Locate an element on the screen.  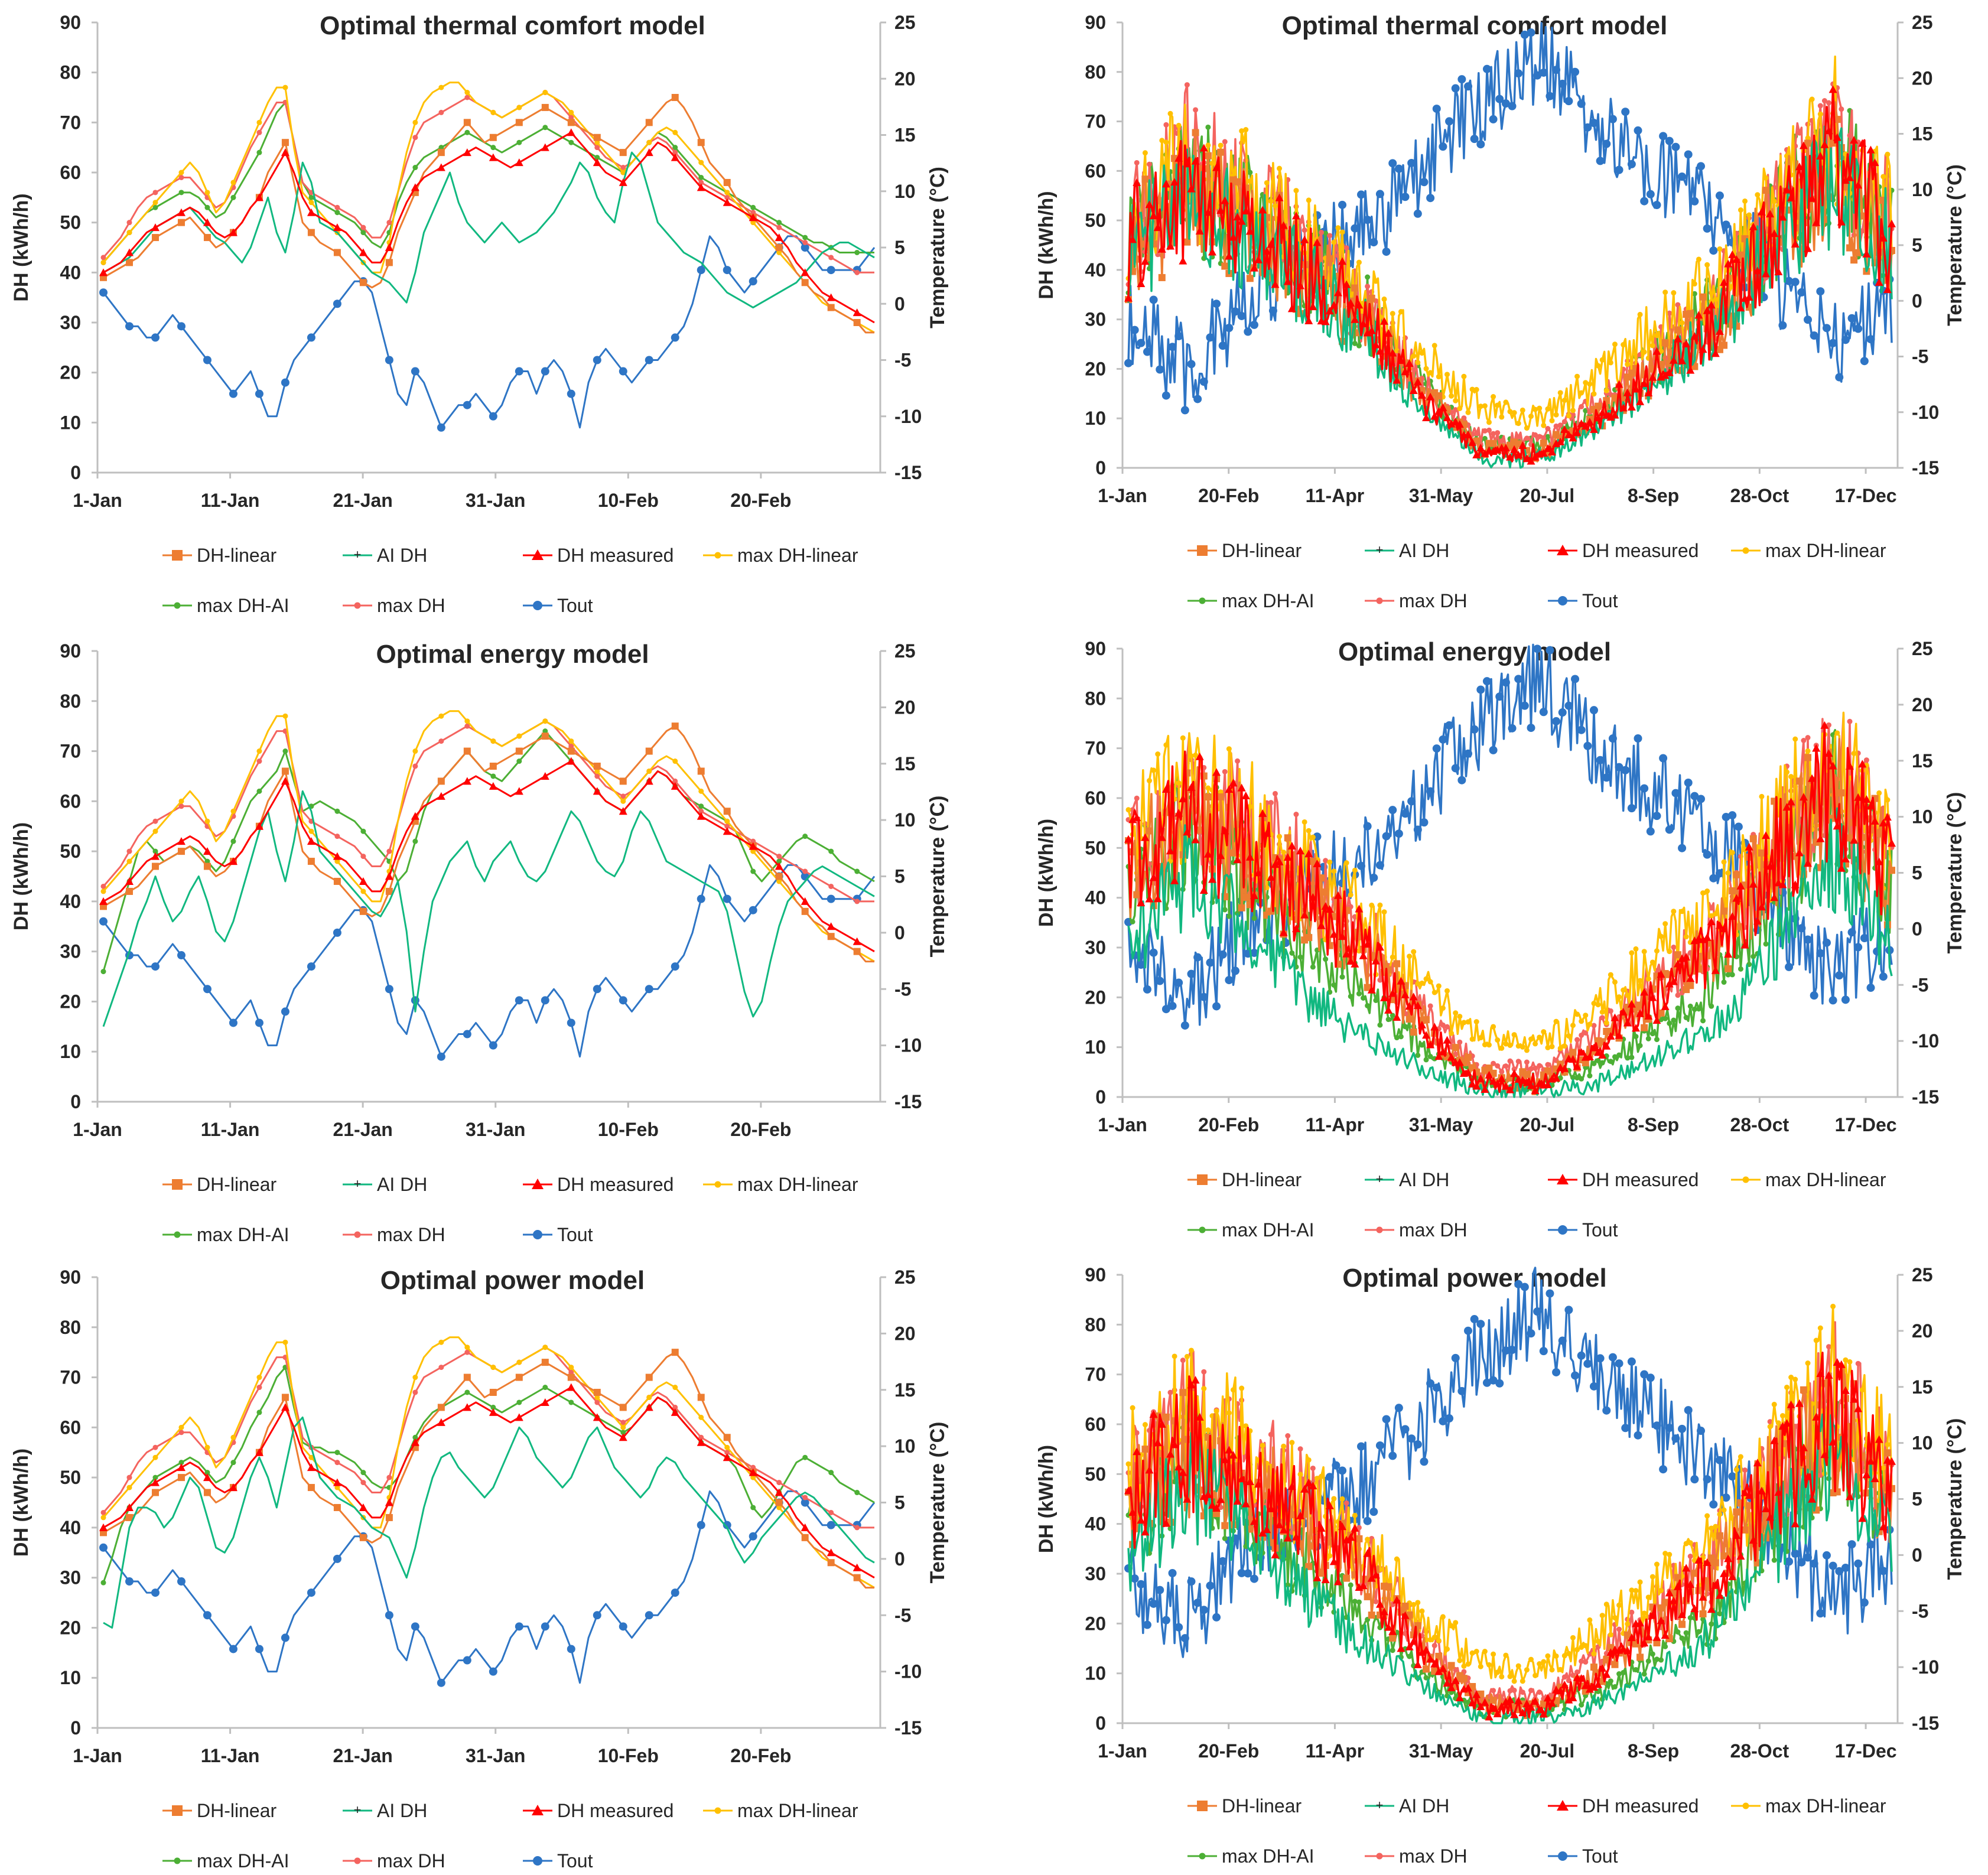
y-tick-label: 0 is located at coordinates (1100, 1723).